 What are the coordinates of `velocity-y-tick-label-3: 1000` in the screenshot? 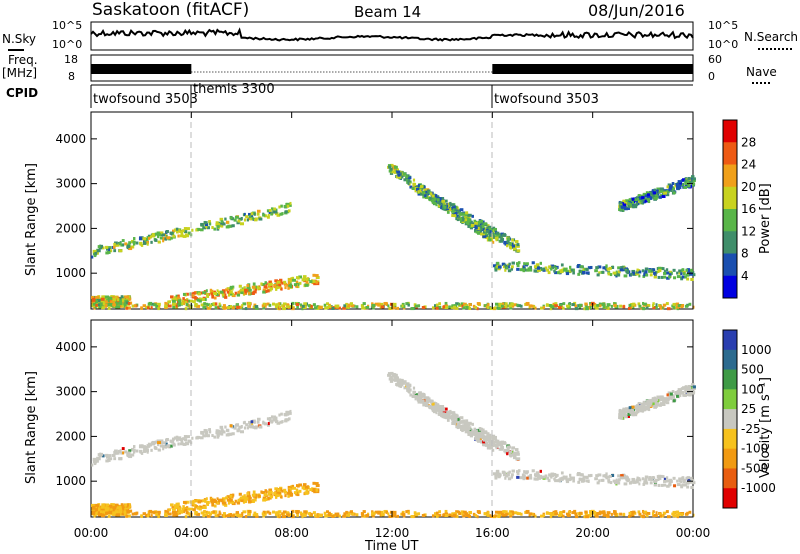 It's located at (70, 481).